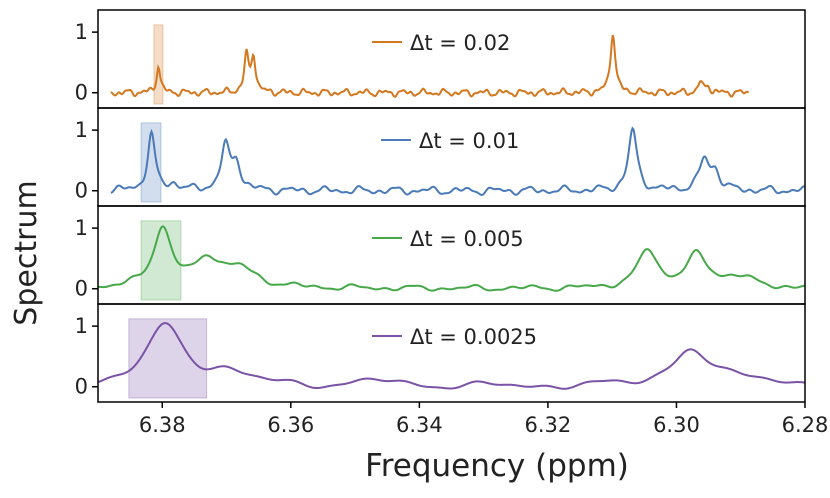 The width and height of the screenshot is (830, 498). Describe the element at coordinates (419, 425) in the screenshot. I see `x-tick-label: 6.34` at that location.